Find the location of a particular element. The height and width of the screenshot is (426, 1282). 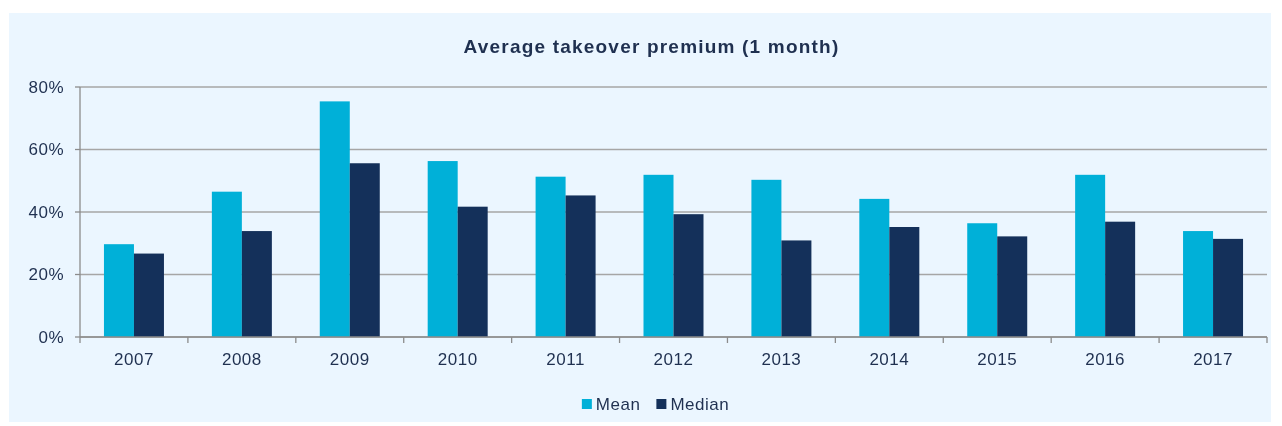

legend-label: Median is located at coordinates (700, 404).